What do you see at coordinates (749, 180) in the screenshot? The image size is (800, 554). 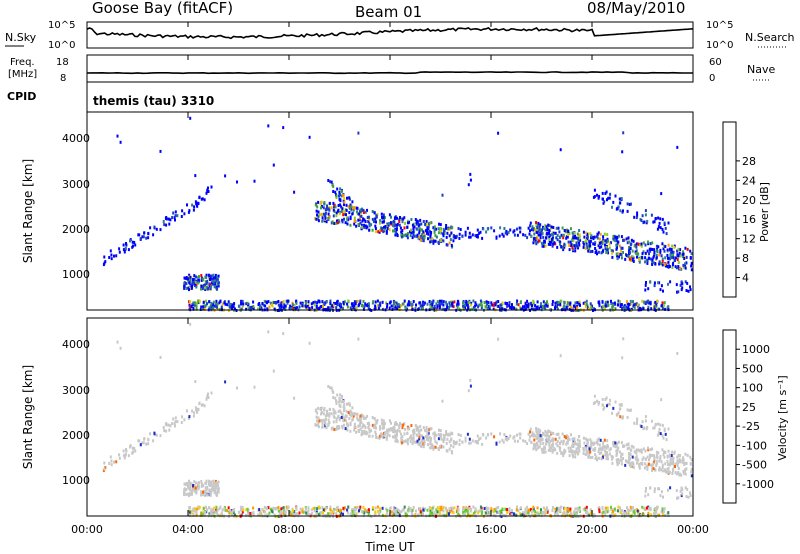 I see `colorbar-tick-label: 24` at bounding box center [749, 180].